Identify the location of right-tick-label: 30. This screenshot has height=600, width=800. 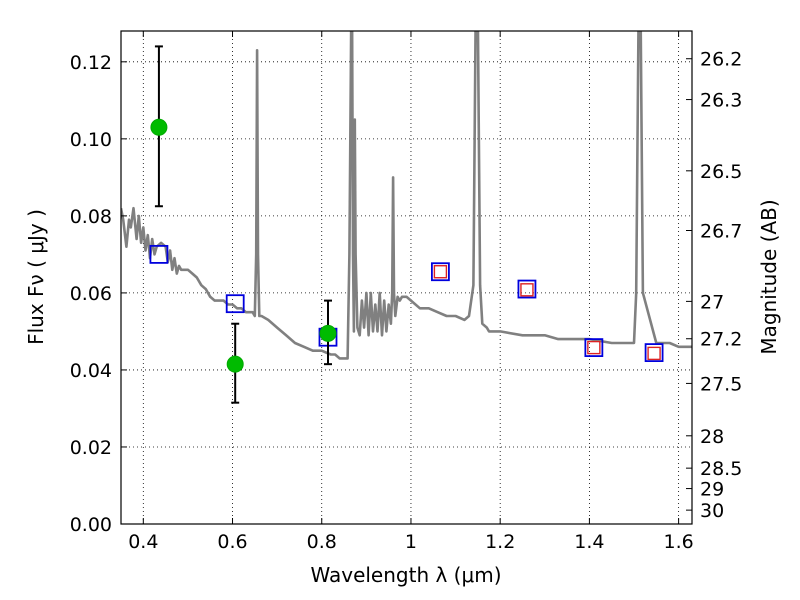
(712, 511).